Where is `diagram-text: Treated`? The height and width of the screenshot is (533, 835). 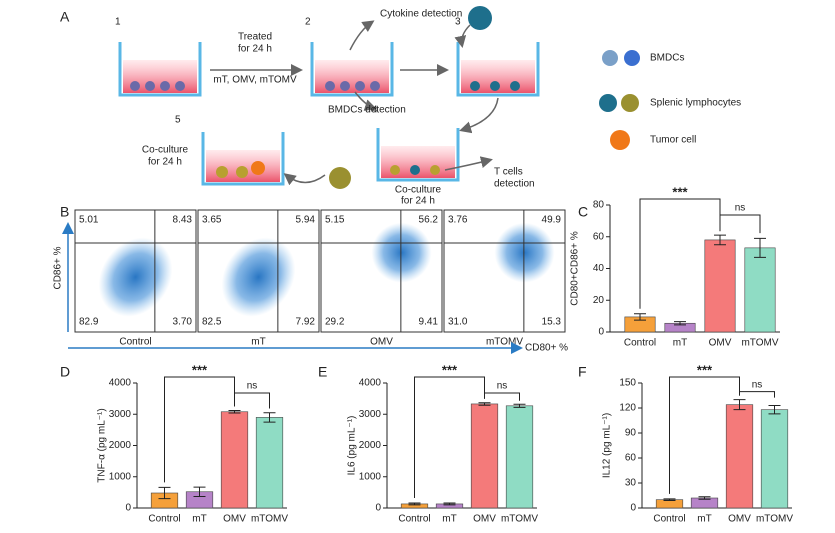 diagram-text: Treated is located at coordinates (255, 37).